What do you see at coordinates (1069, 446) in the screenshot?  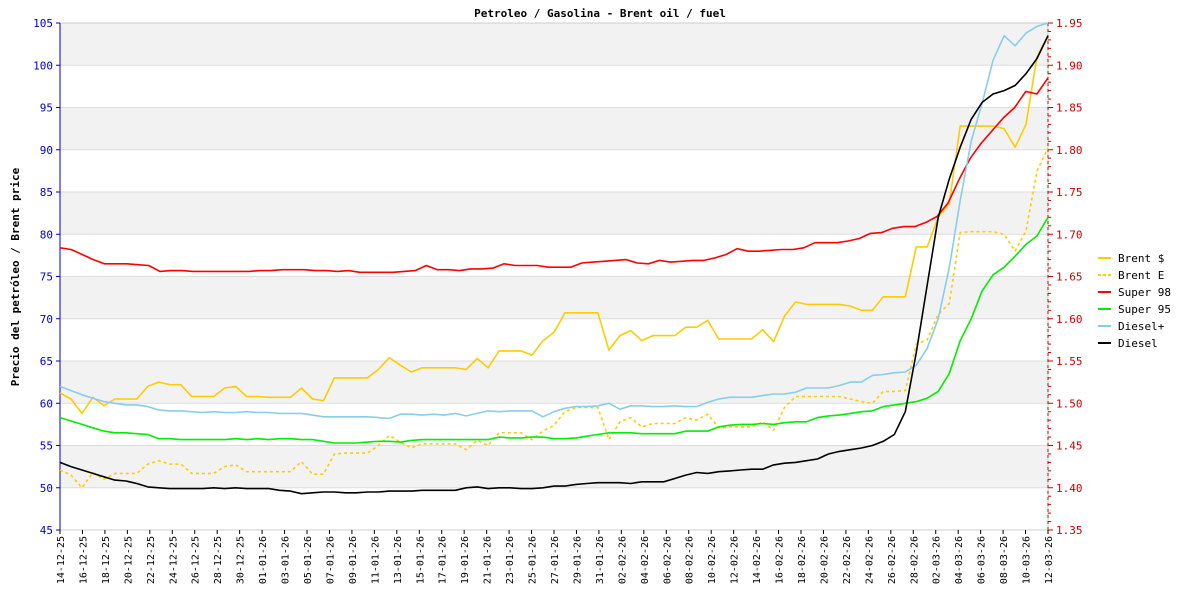 I see `right-tick-label: 1.45` at bounding box center [1069, 446].